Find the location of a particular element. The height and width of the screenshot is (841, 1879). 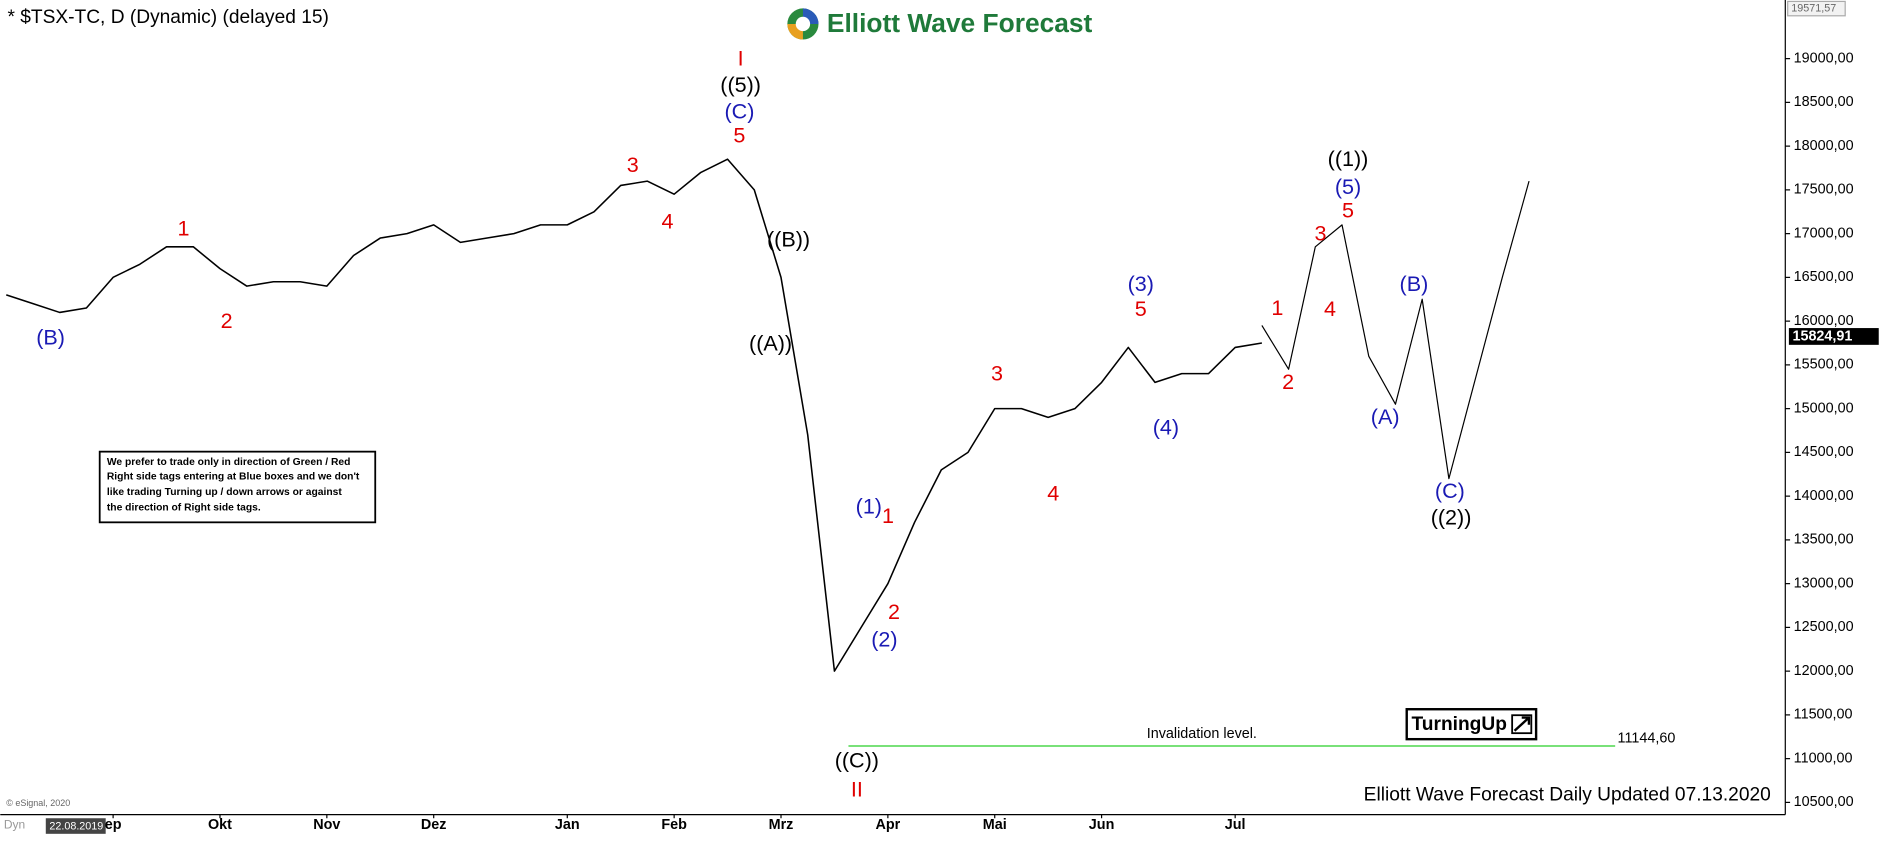

wave-label: ((2)) is located at coordinates (1451, 516).